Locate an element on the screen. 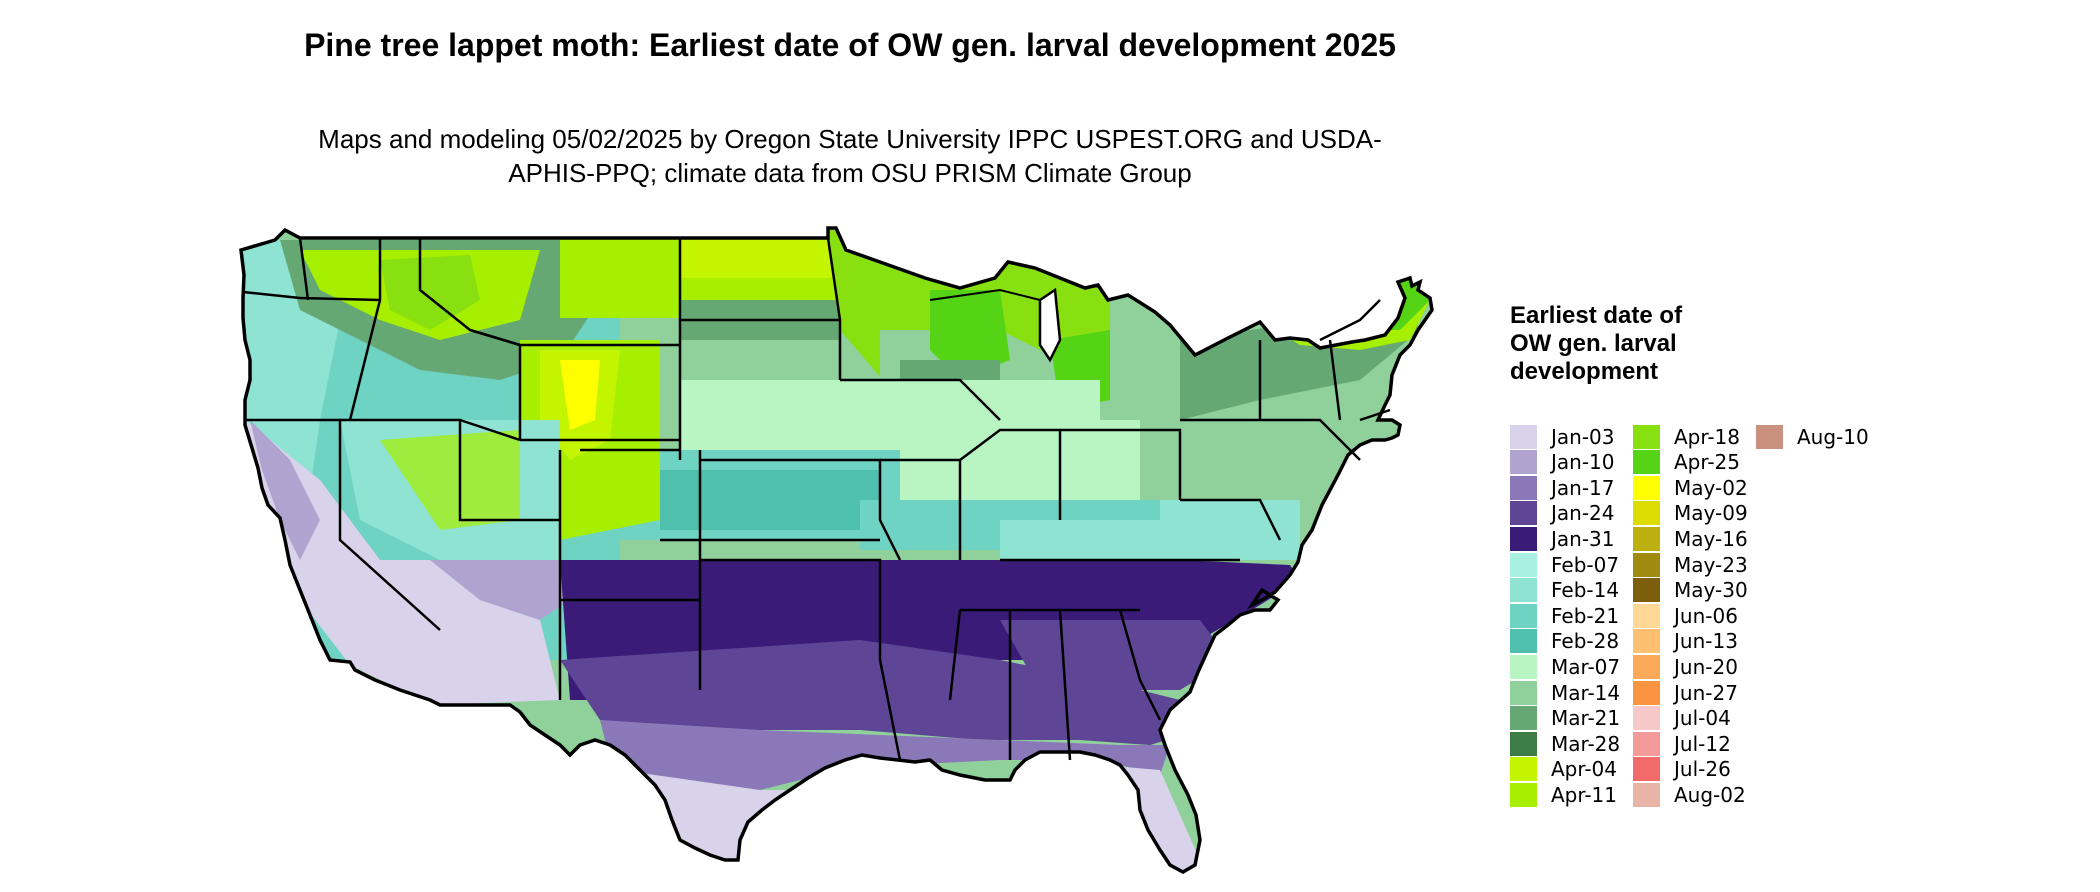 The image size is (2100, 892). legend-item: Aug-02 is located at coordinates (1689, 794).